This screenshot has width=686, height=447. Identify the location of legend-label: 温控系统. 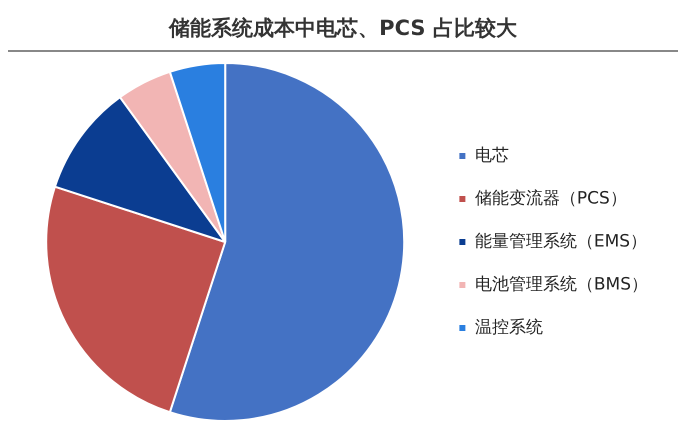
(508, 327).